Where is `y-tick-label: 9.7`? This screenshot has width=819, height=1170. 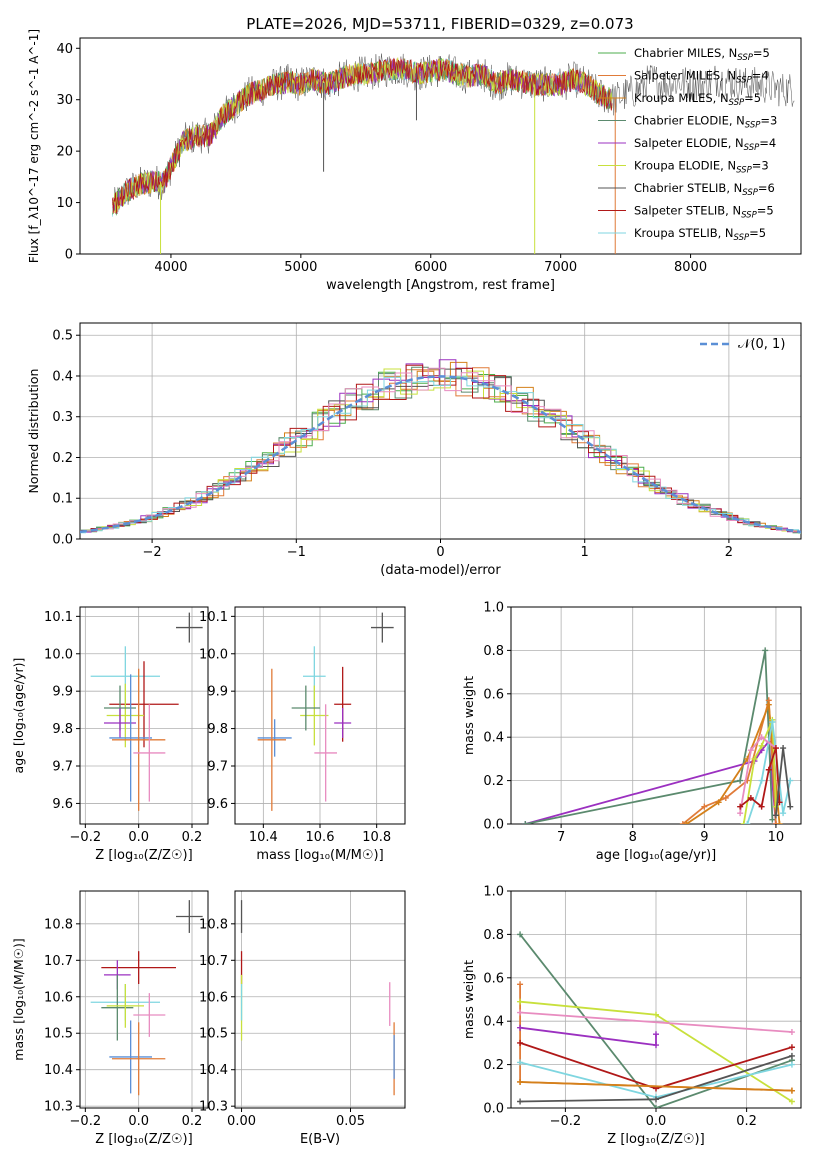
y-tick-label: 9.7 is located at coordinates (62, 767).